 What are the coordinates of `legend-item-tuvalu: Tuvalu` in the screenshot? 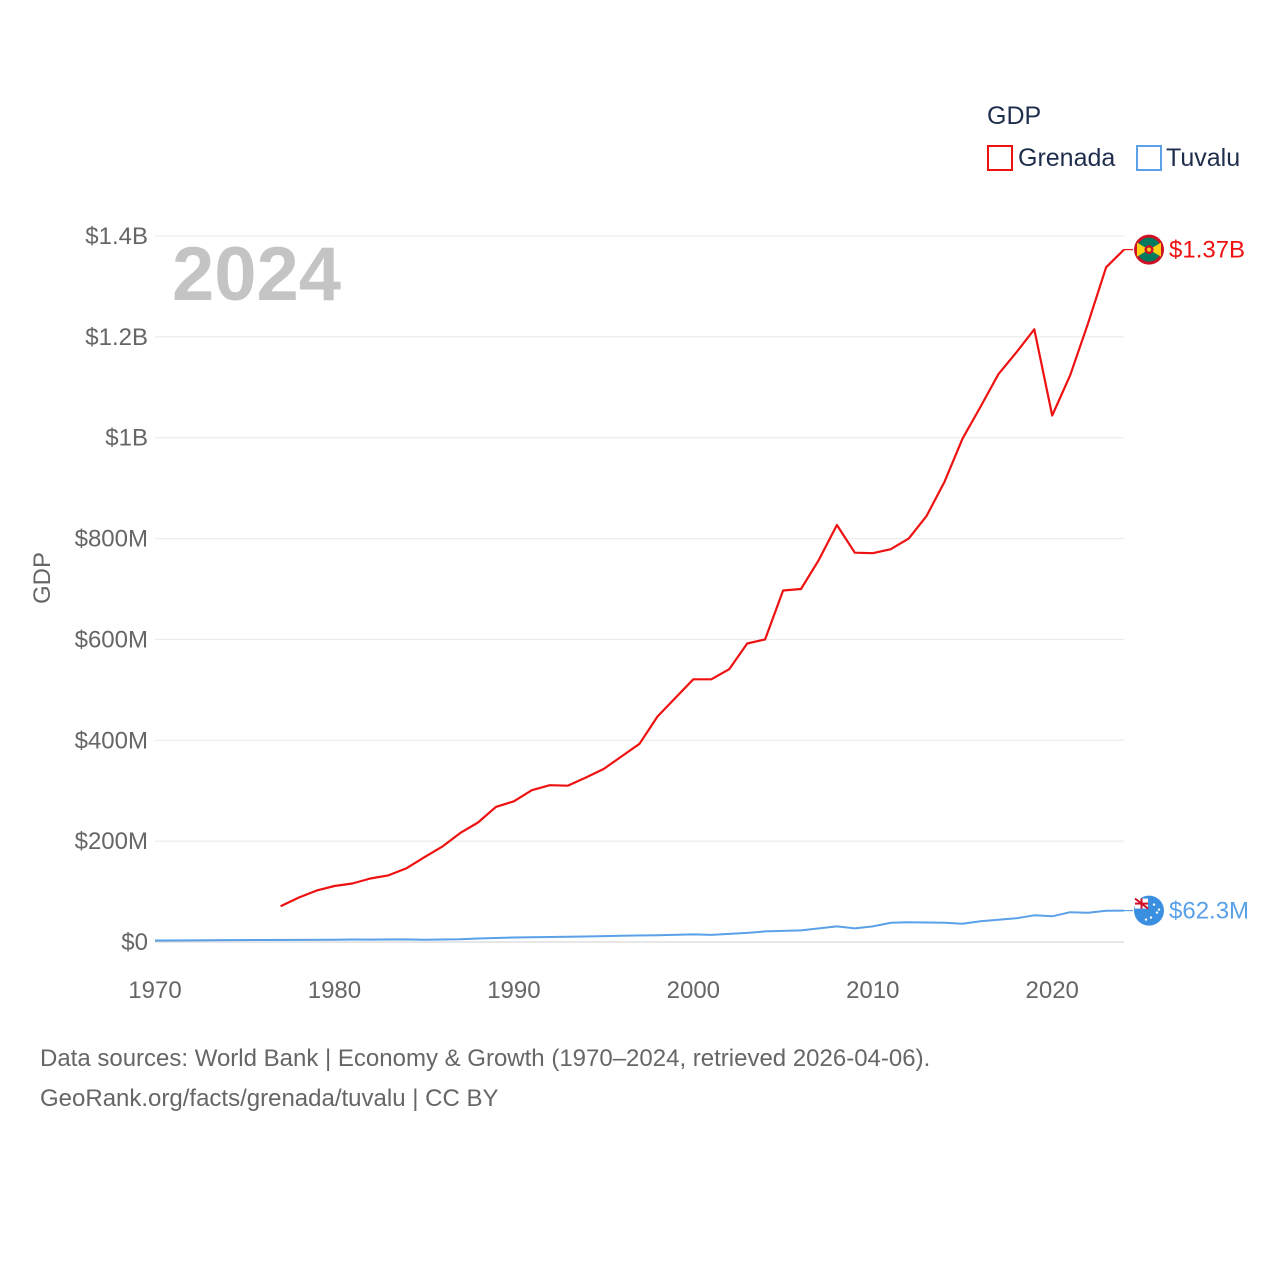 It's located at (1188, 158).